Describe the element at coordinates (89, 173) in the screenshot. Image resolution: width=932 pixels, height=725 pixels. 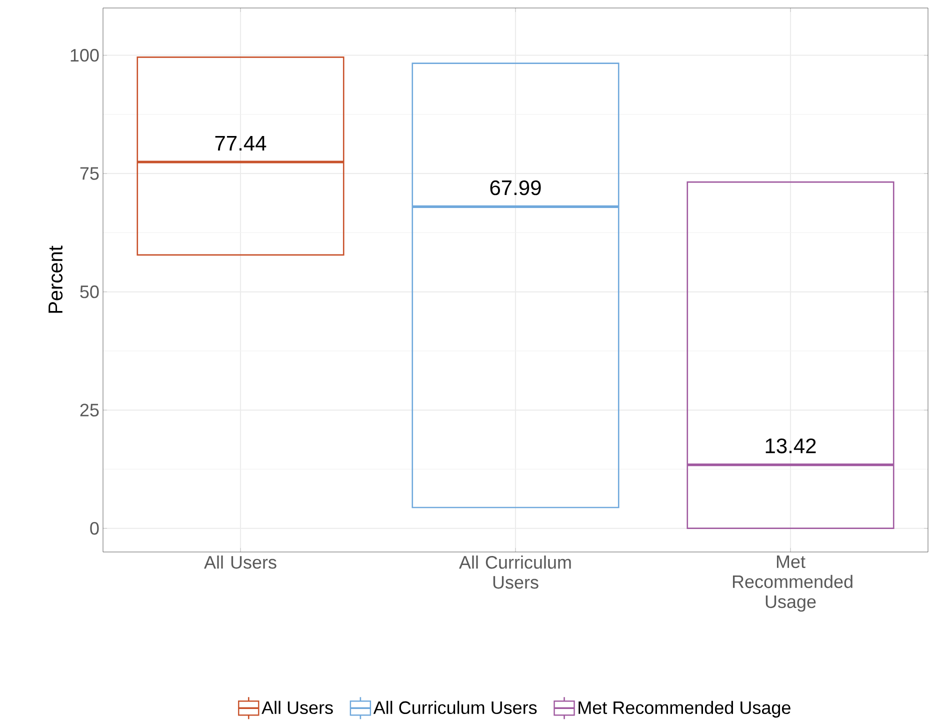
I see `y-tick-label: 75` at that location.